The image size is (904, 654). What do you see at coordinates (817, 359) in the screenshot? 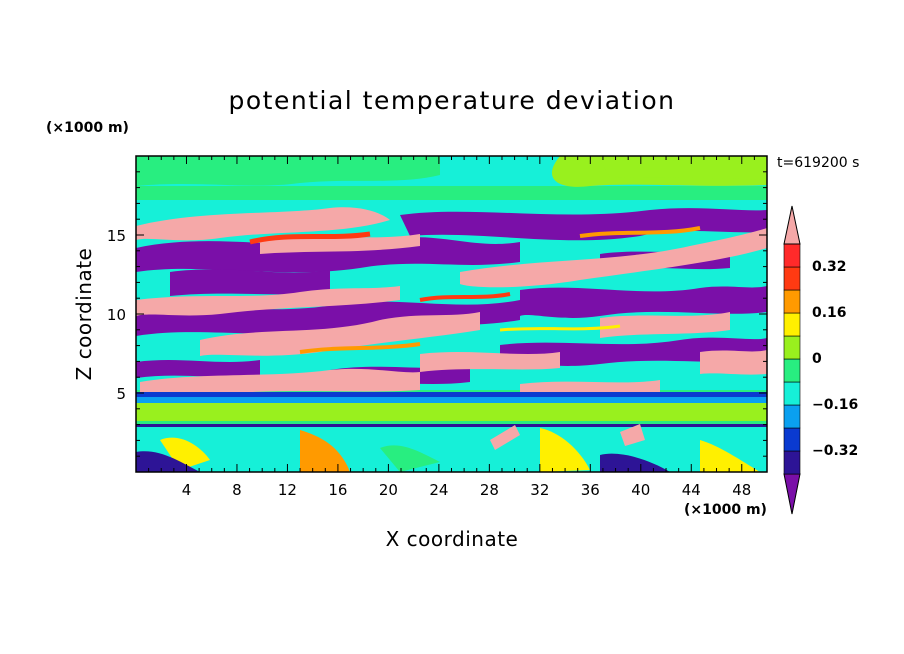
I see `colorbar-tick-label: 0` at bounding box center [817, 359].